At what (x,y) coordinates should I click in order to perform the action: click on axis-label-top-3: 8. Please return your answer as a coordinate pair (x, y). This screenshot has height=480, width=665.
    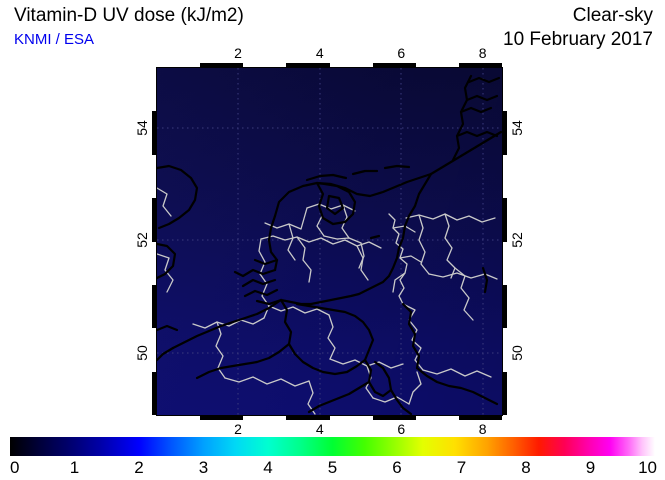
    Looking at the image, I should click on (482, 53).